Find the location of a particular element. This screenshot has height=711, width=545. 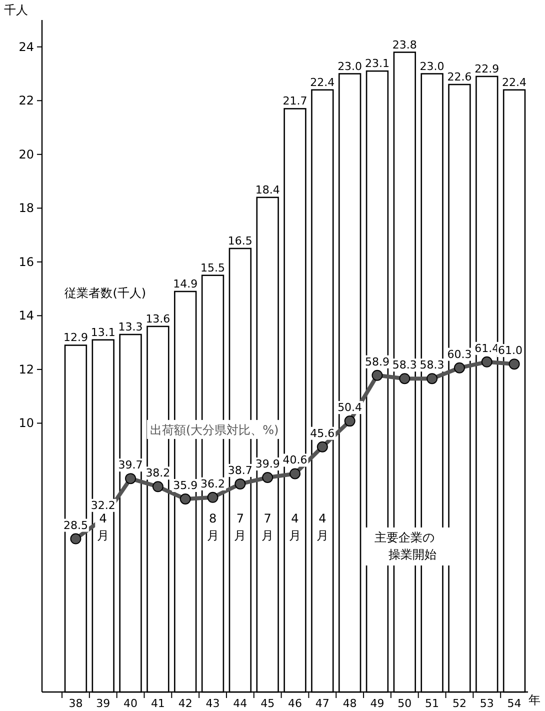

x-tick-label: 43 is located at coordinates (213, 703).